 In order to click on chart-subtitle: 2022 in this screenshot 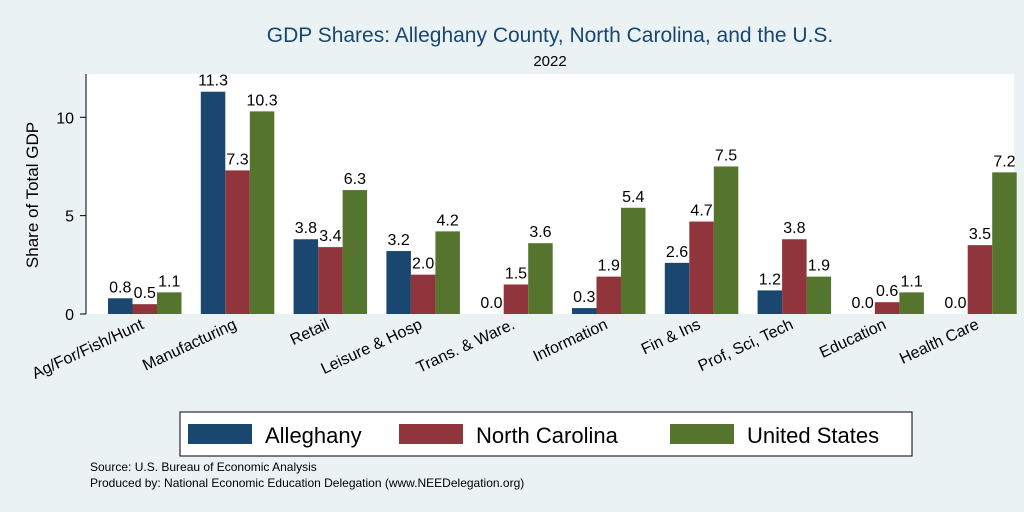, I will do `click(549, 61)`.